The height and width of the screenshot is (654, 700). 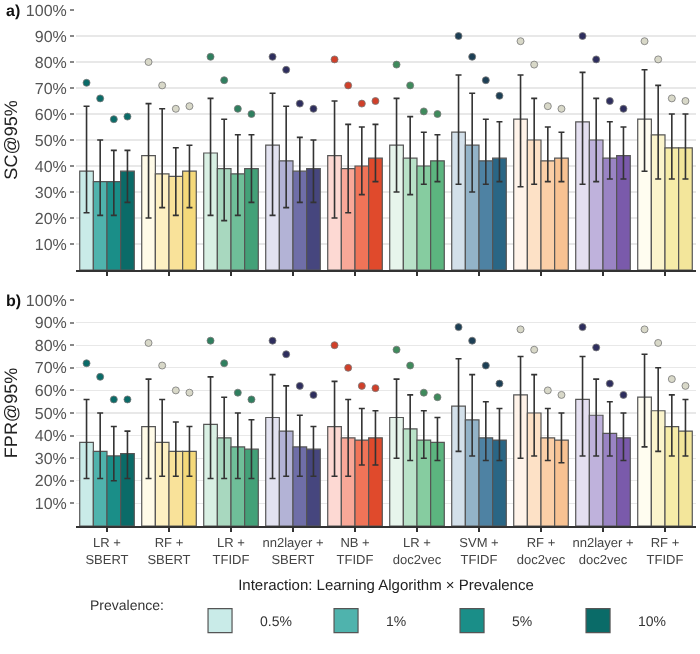 What do you see at coordinates (13, 11) in the screenshot?
I see `text: a)` at bounding box center [13, 11].